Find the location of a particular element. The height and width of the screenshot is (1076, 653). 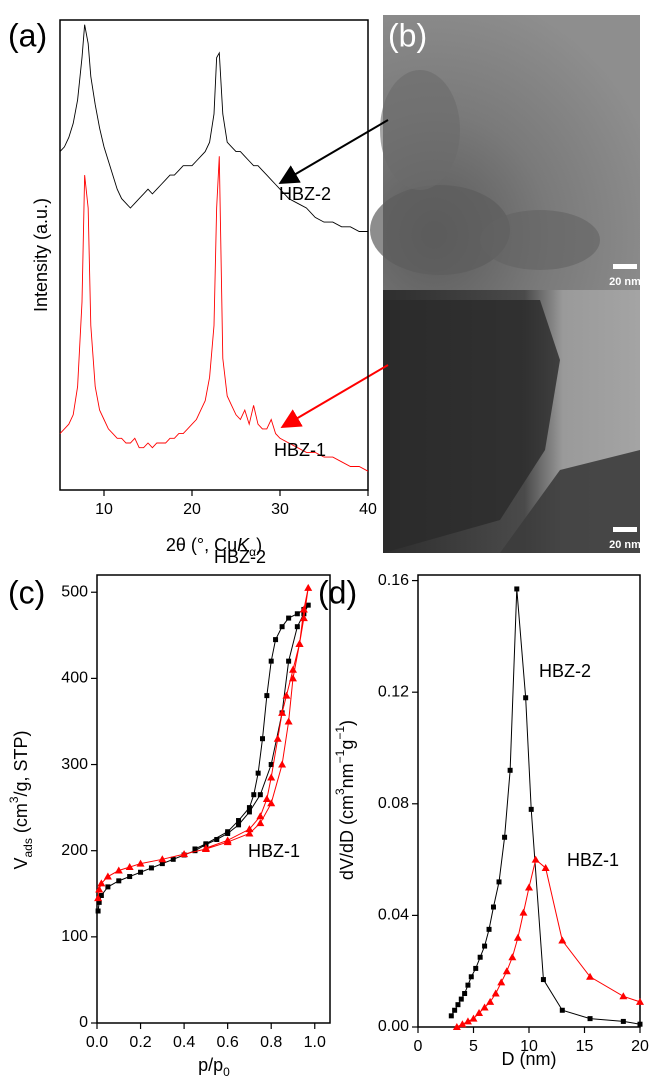

y-tick-label: 0.08 is located at coordinates (393, 803).